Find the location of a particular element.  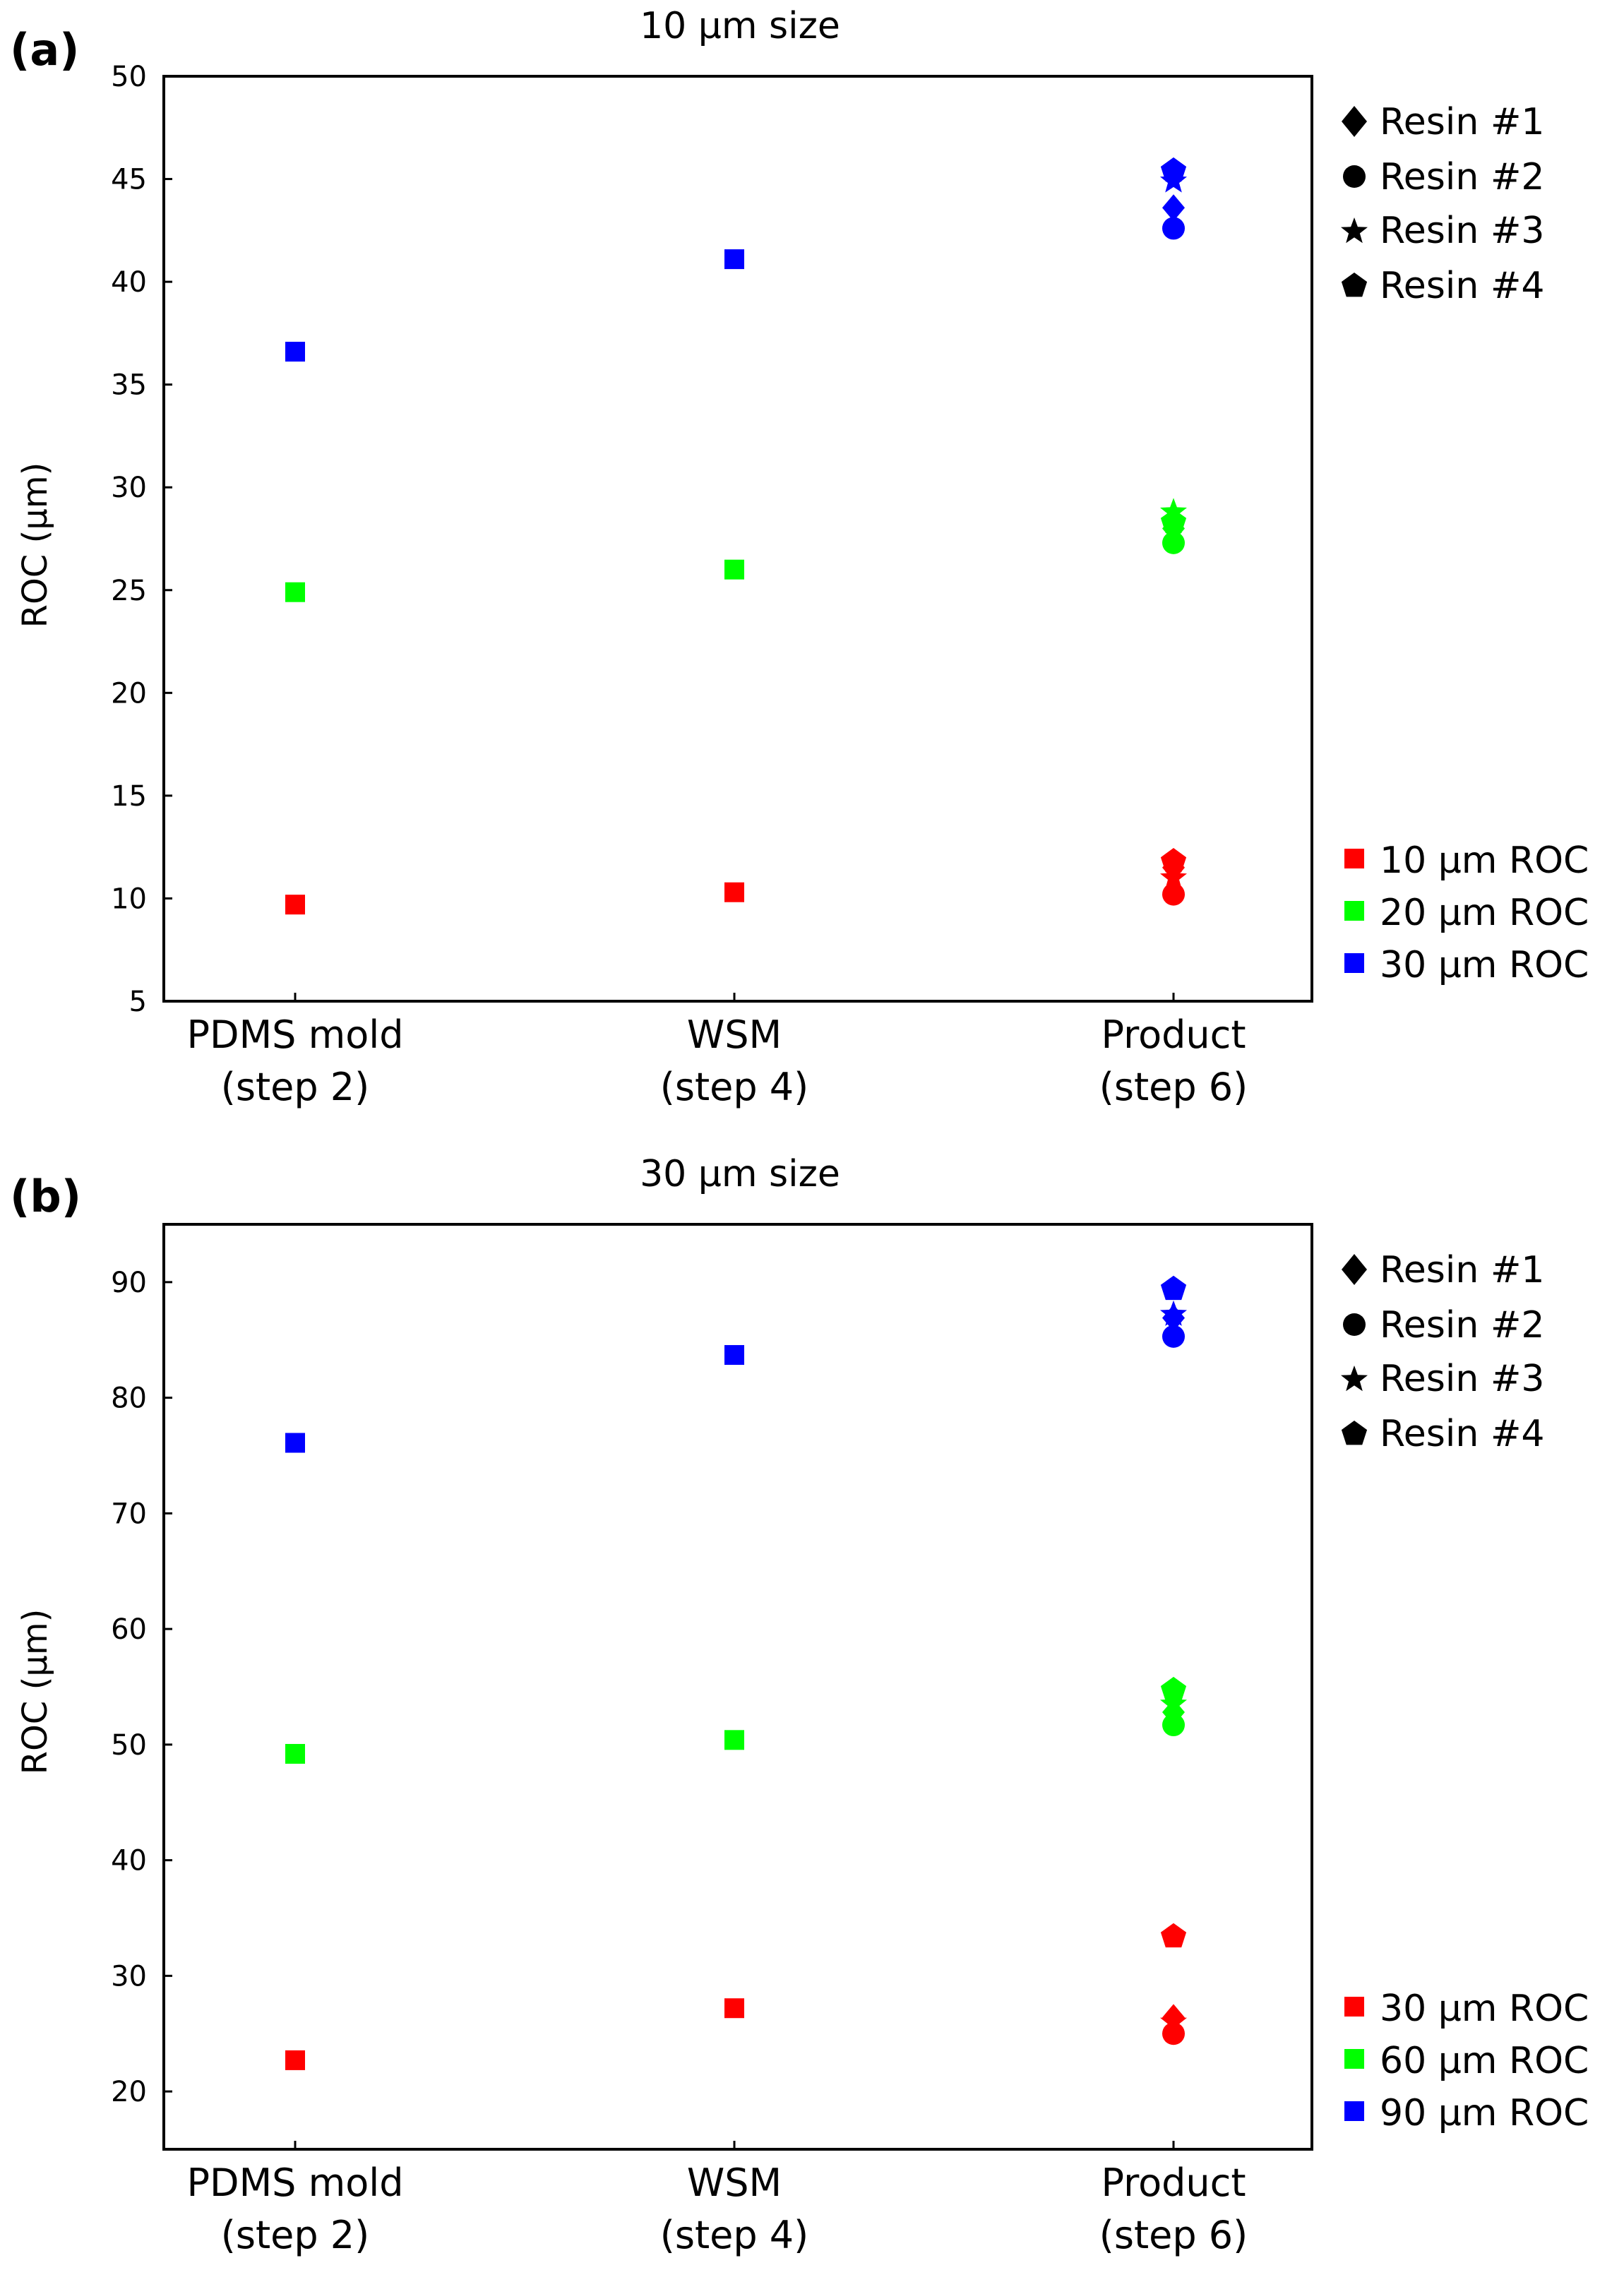

legend-label-green-roc: 60 μm ROC is located at coordinates (1485, 2061).